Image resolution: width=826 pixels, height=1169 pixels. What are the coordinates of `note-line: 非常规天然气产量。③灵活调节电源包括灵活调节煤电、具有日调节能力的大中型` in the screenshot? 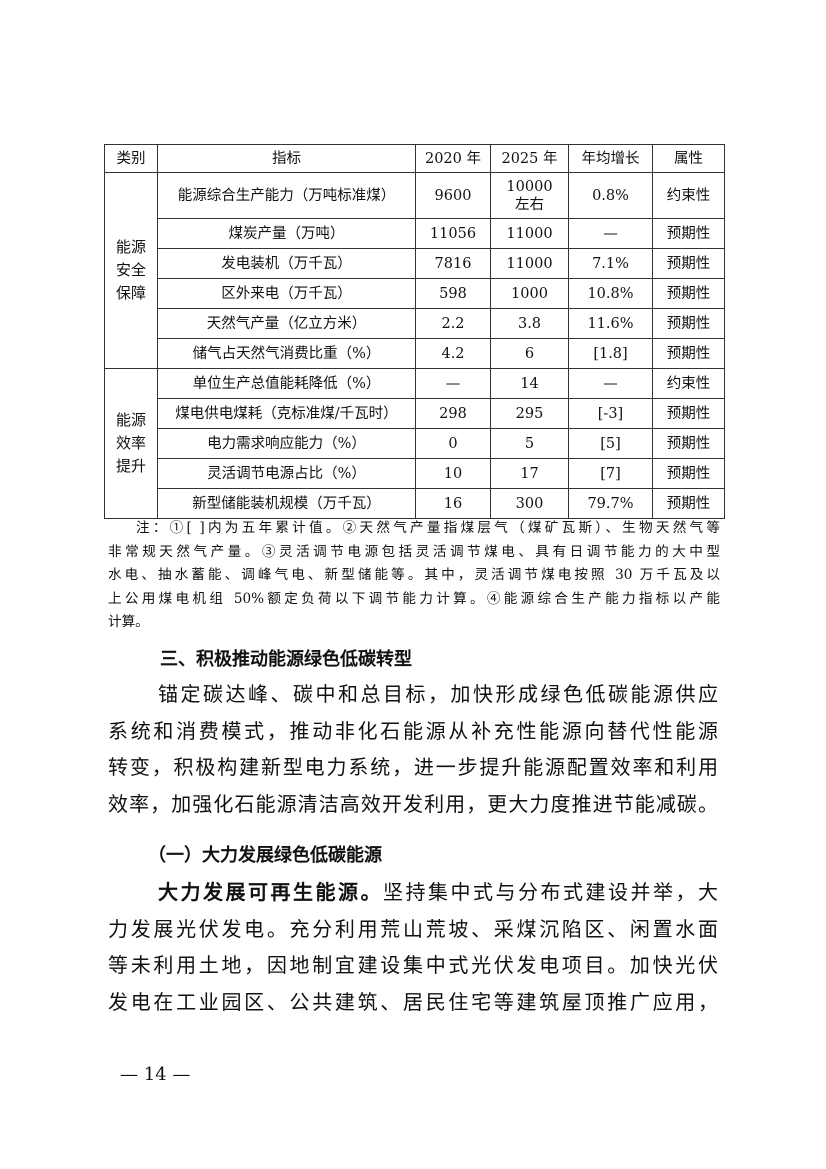 It's located at (414, 551).